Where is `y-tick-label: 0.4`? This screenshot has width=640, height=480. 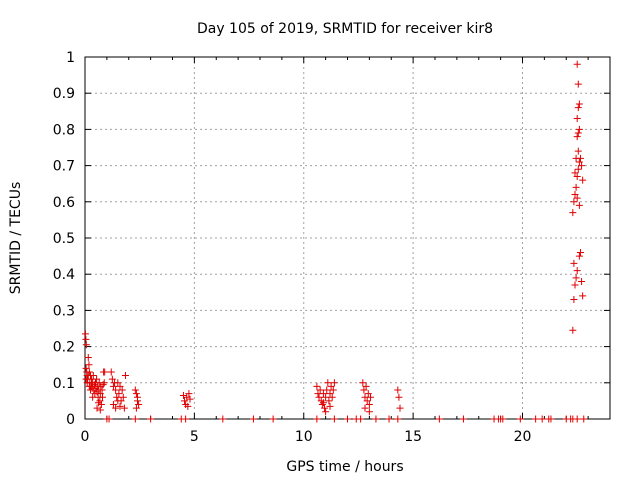
y-tick-label: 0.4 is located at coordinates (64, 275).